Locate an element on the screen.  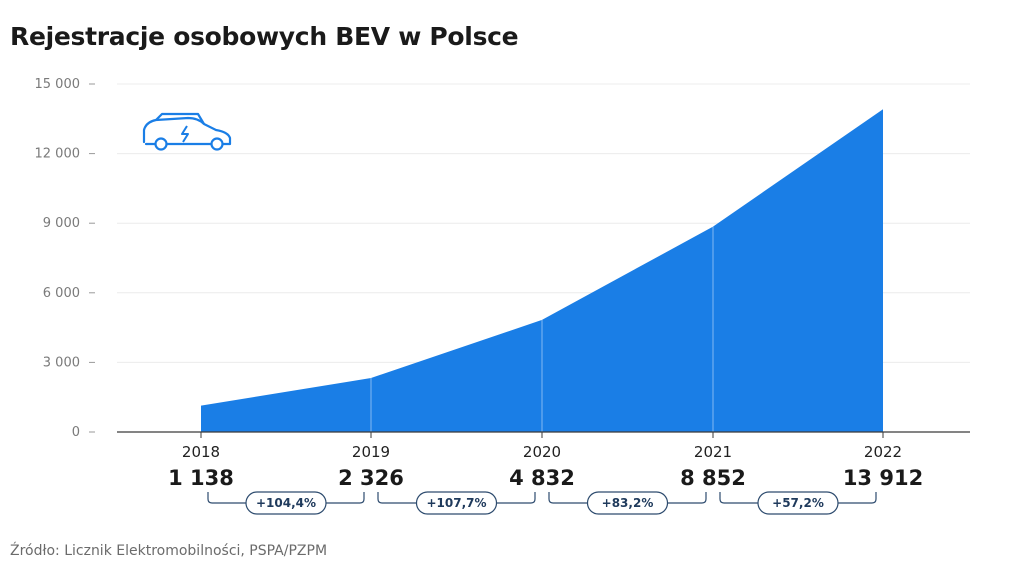
y-tick-label: 6 000 is located at coordinates (61, 293).